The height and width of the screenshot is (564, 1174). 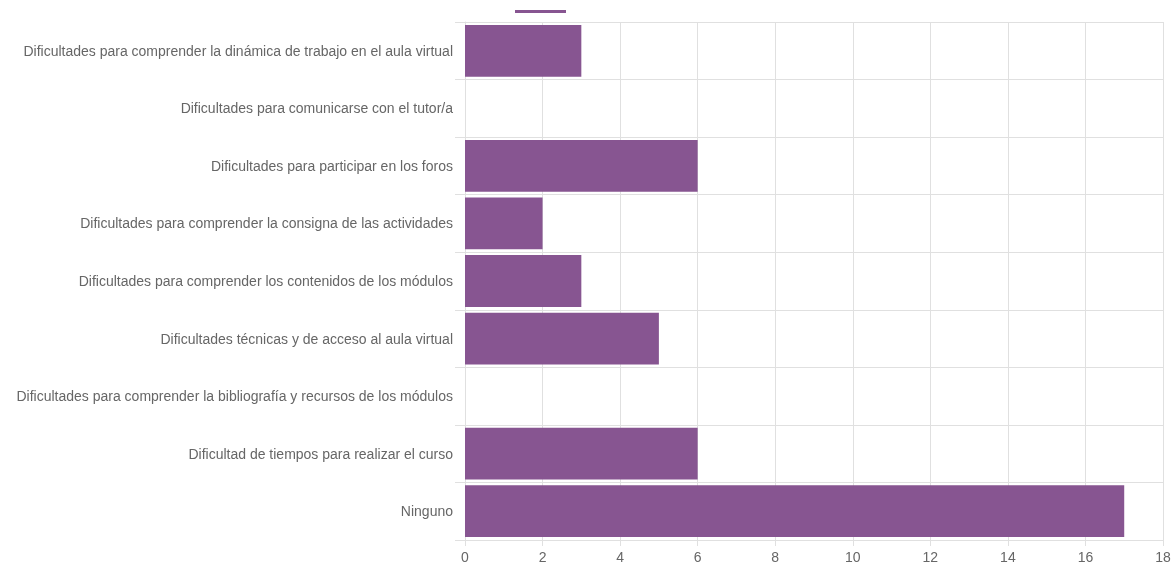 I want to click on x-tick-label: 2, so click(x=542, y=556).